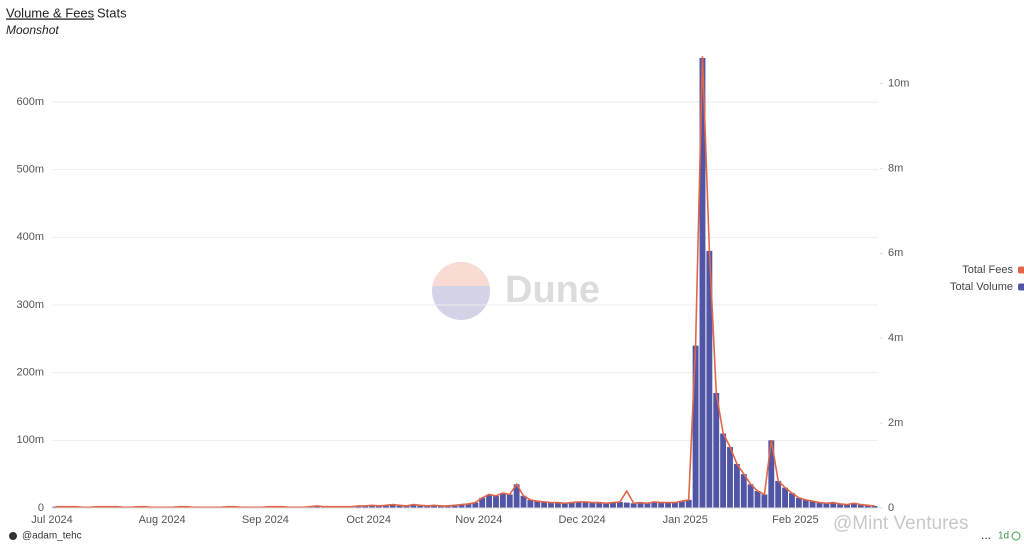  I want to click on tab: Stats, so click(112, 12).